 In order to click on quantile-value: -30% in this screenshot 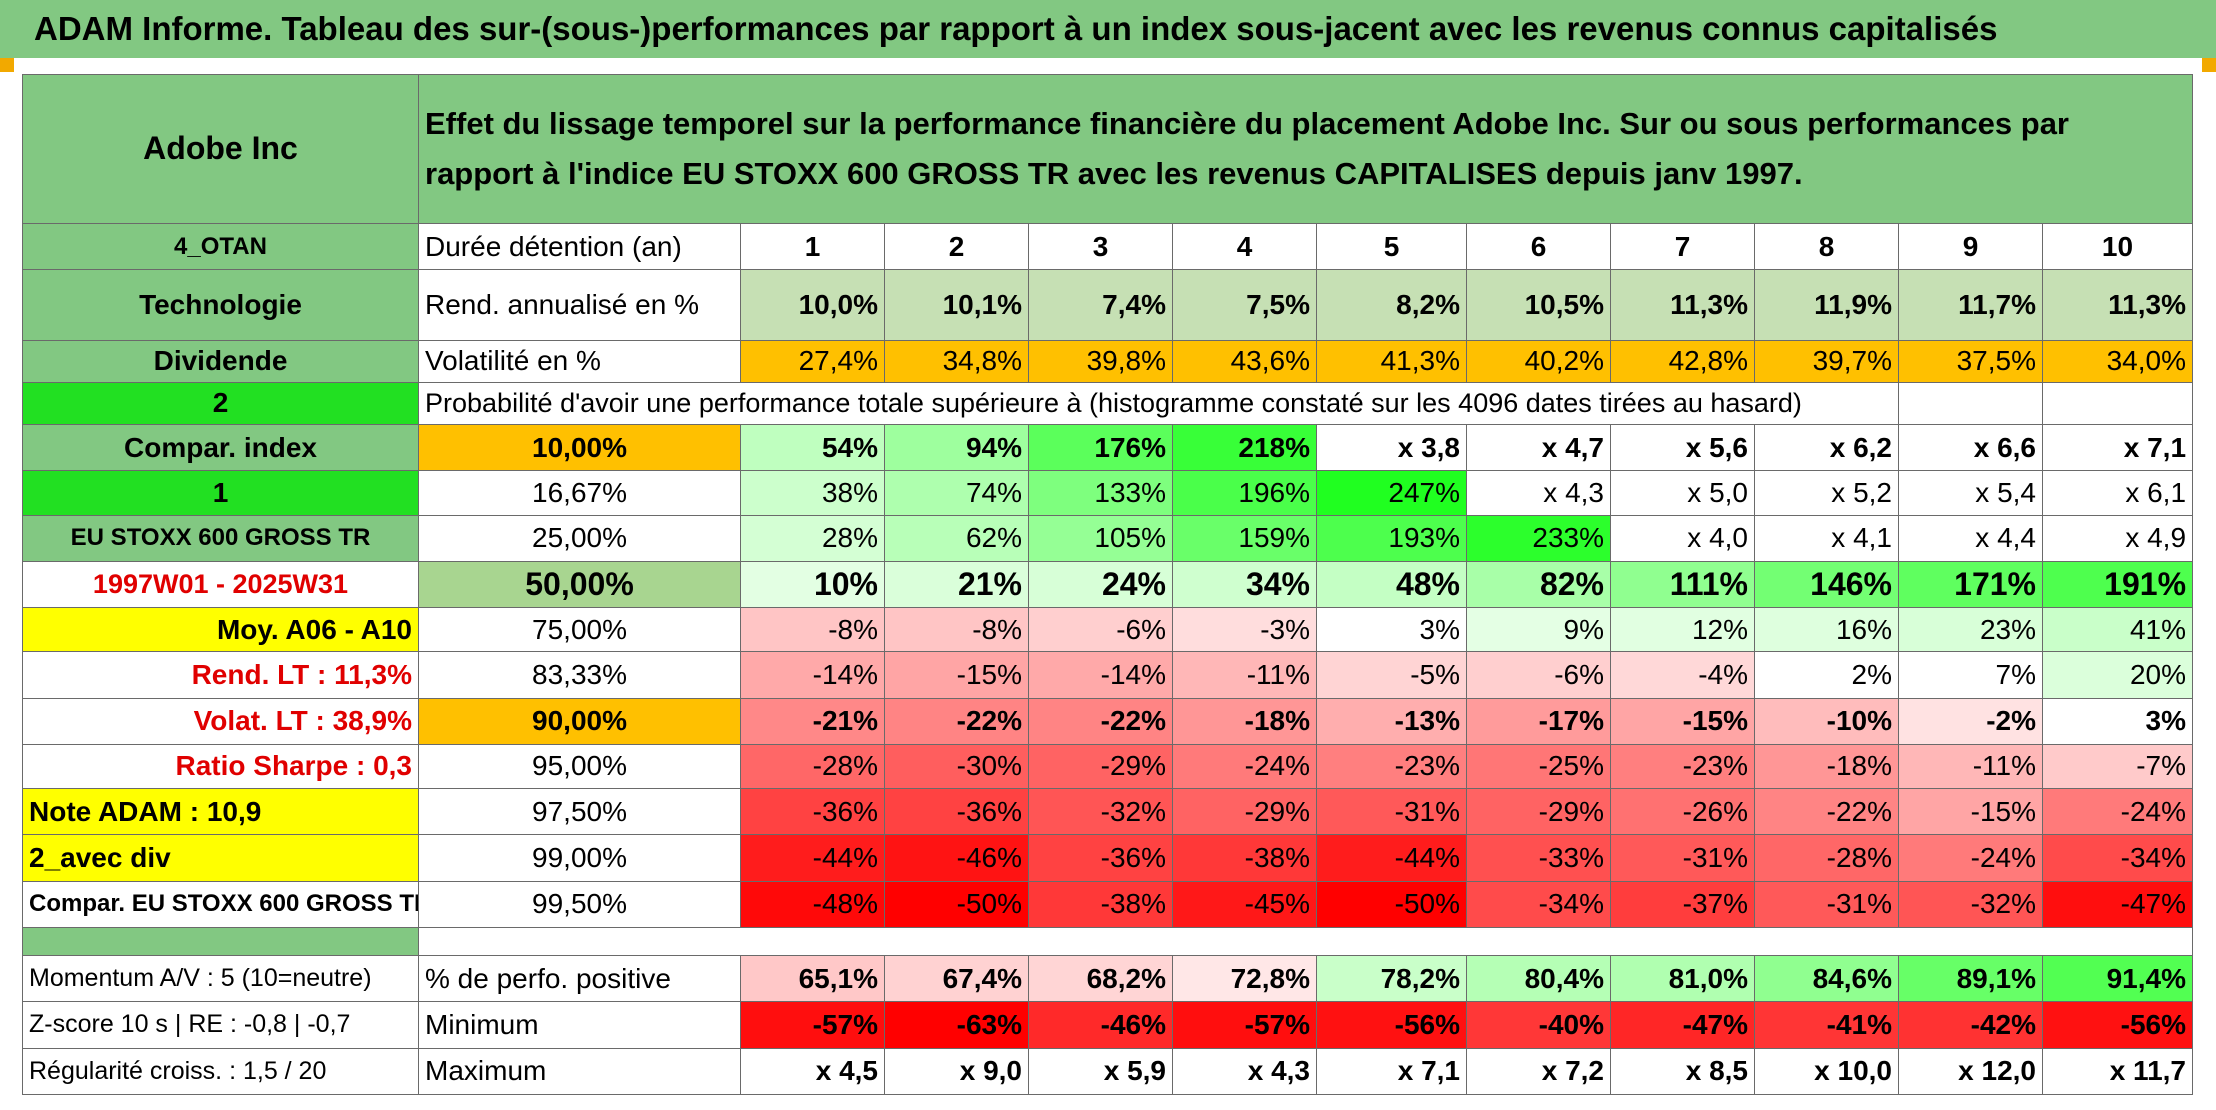, I will do `click(956, 766)`.